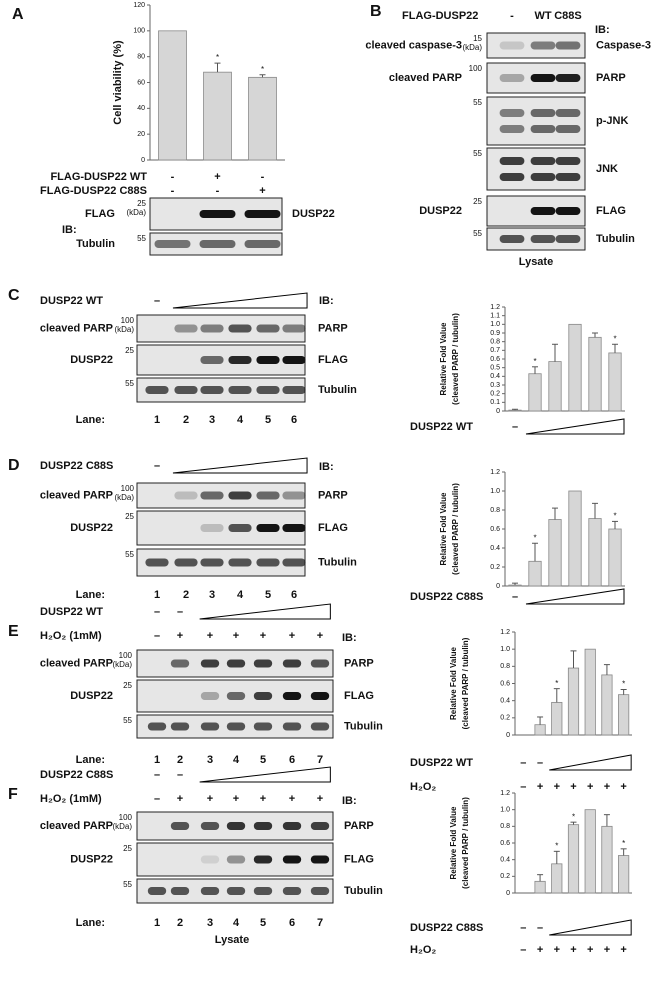 Image resolution: width=658 pixels, height=1000 pixels. I want to click on y-axis-label: (cleaved PARP / tubulin), so click(455, 529).